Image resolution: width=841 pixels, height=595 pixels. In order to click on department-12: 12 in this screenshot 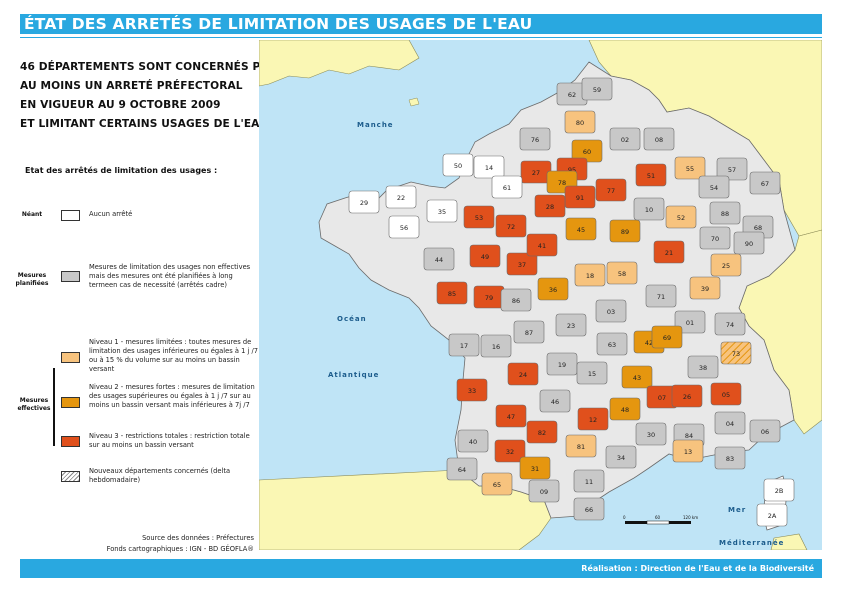, I will do `click(593, 419)`.